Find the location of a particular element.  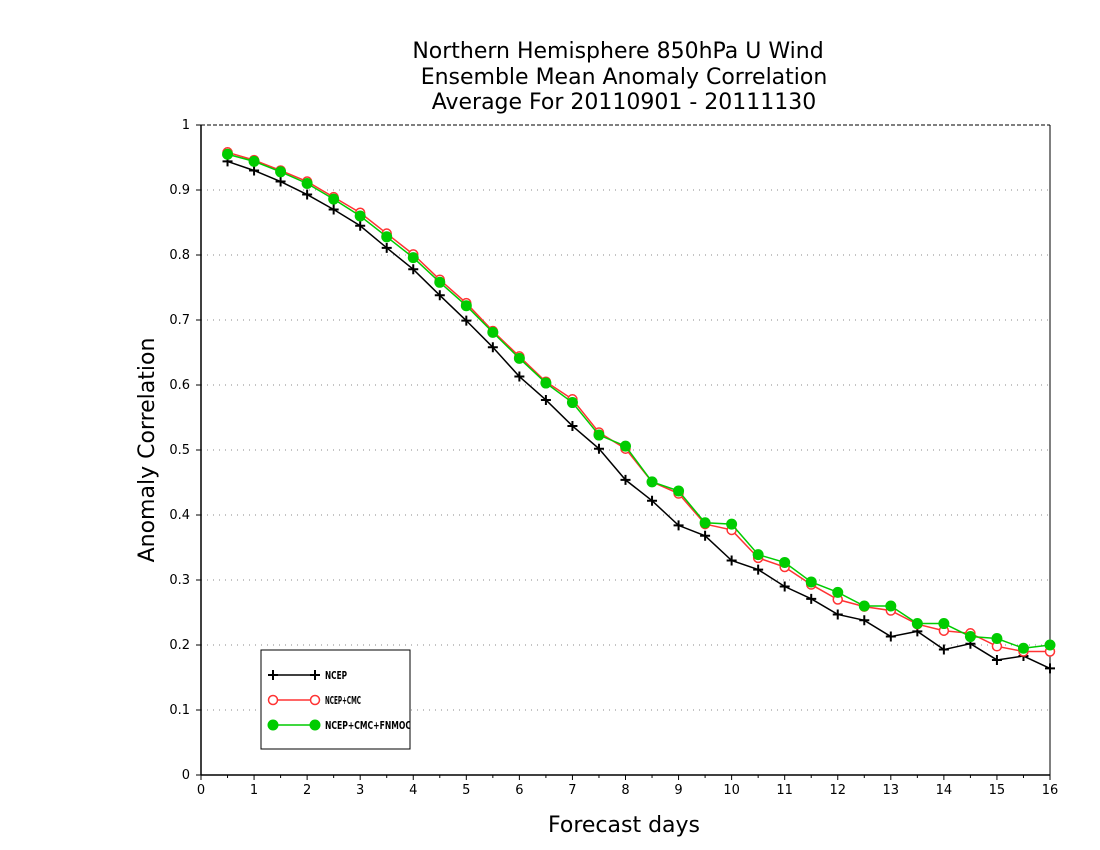

x-tick-label-0: 0 is located at coordinates (201, 790).